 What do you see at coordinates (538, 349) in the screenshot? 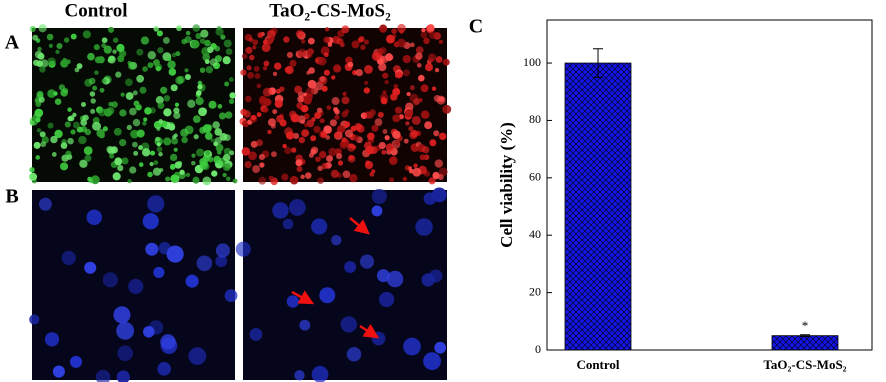
I see `y-tick-label: 0` at bounding box center [538, 349].